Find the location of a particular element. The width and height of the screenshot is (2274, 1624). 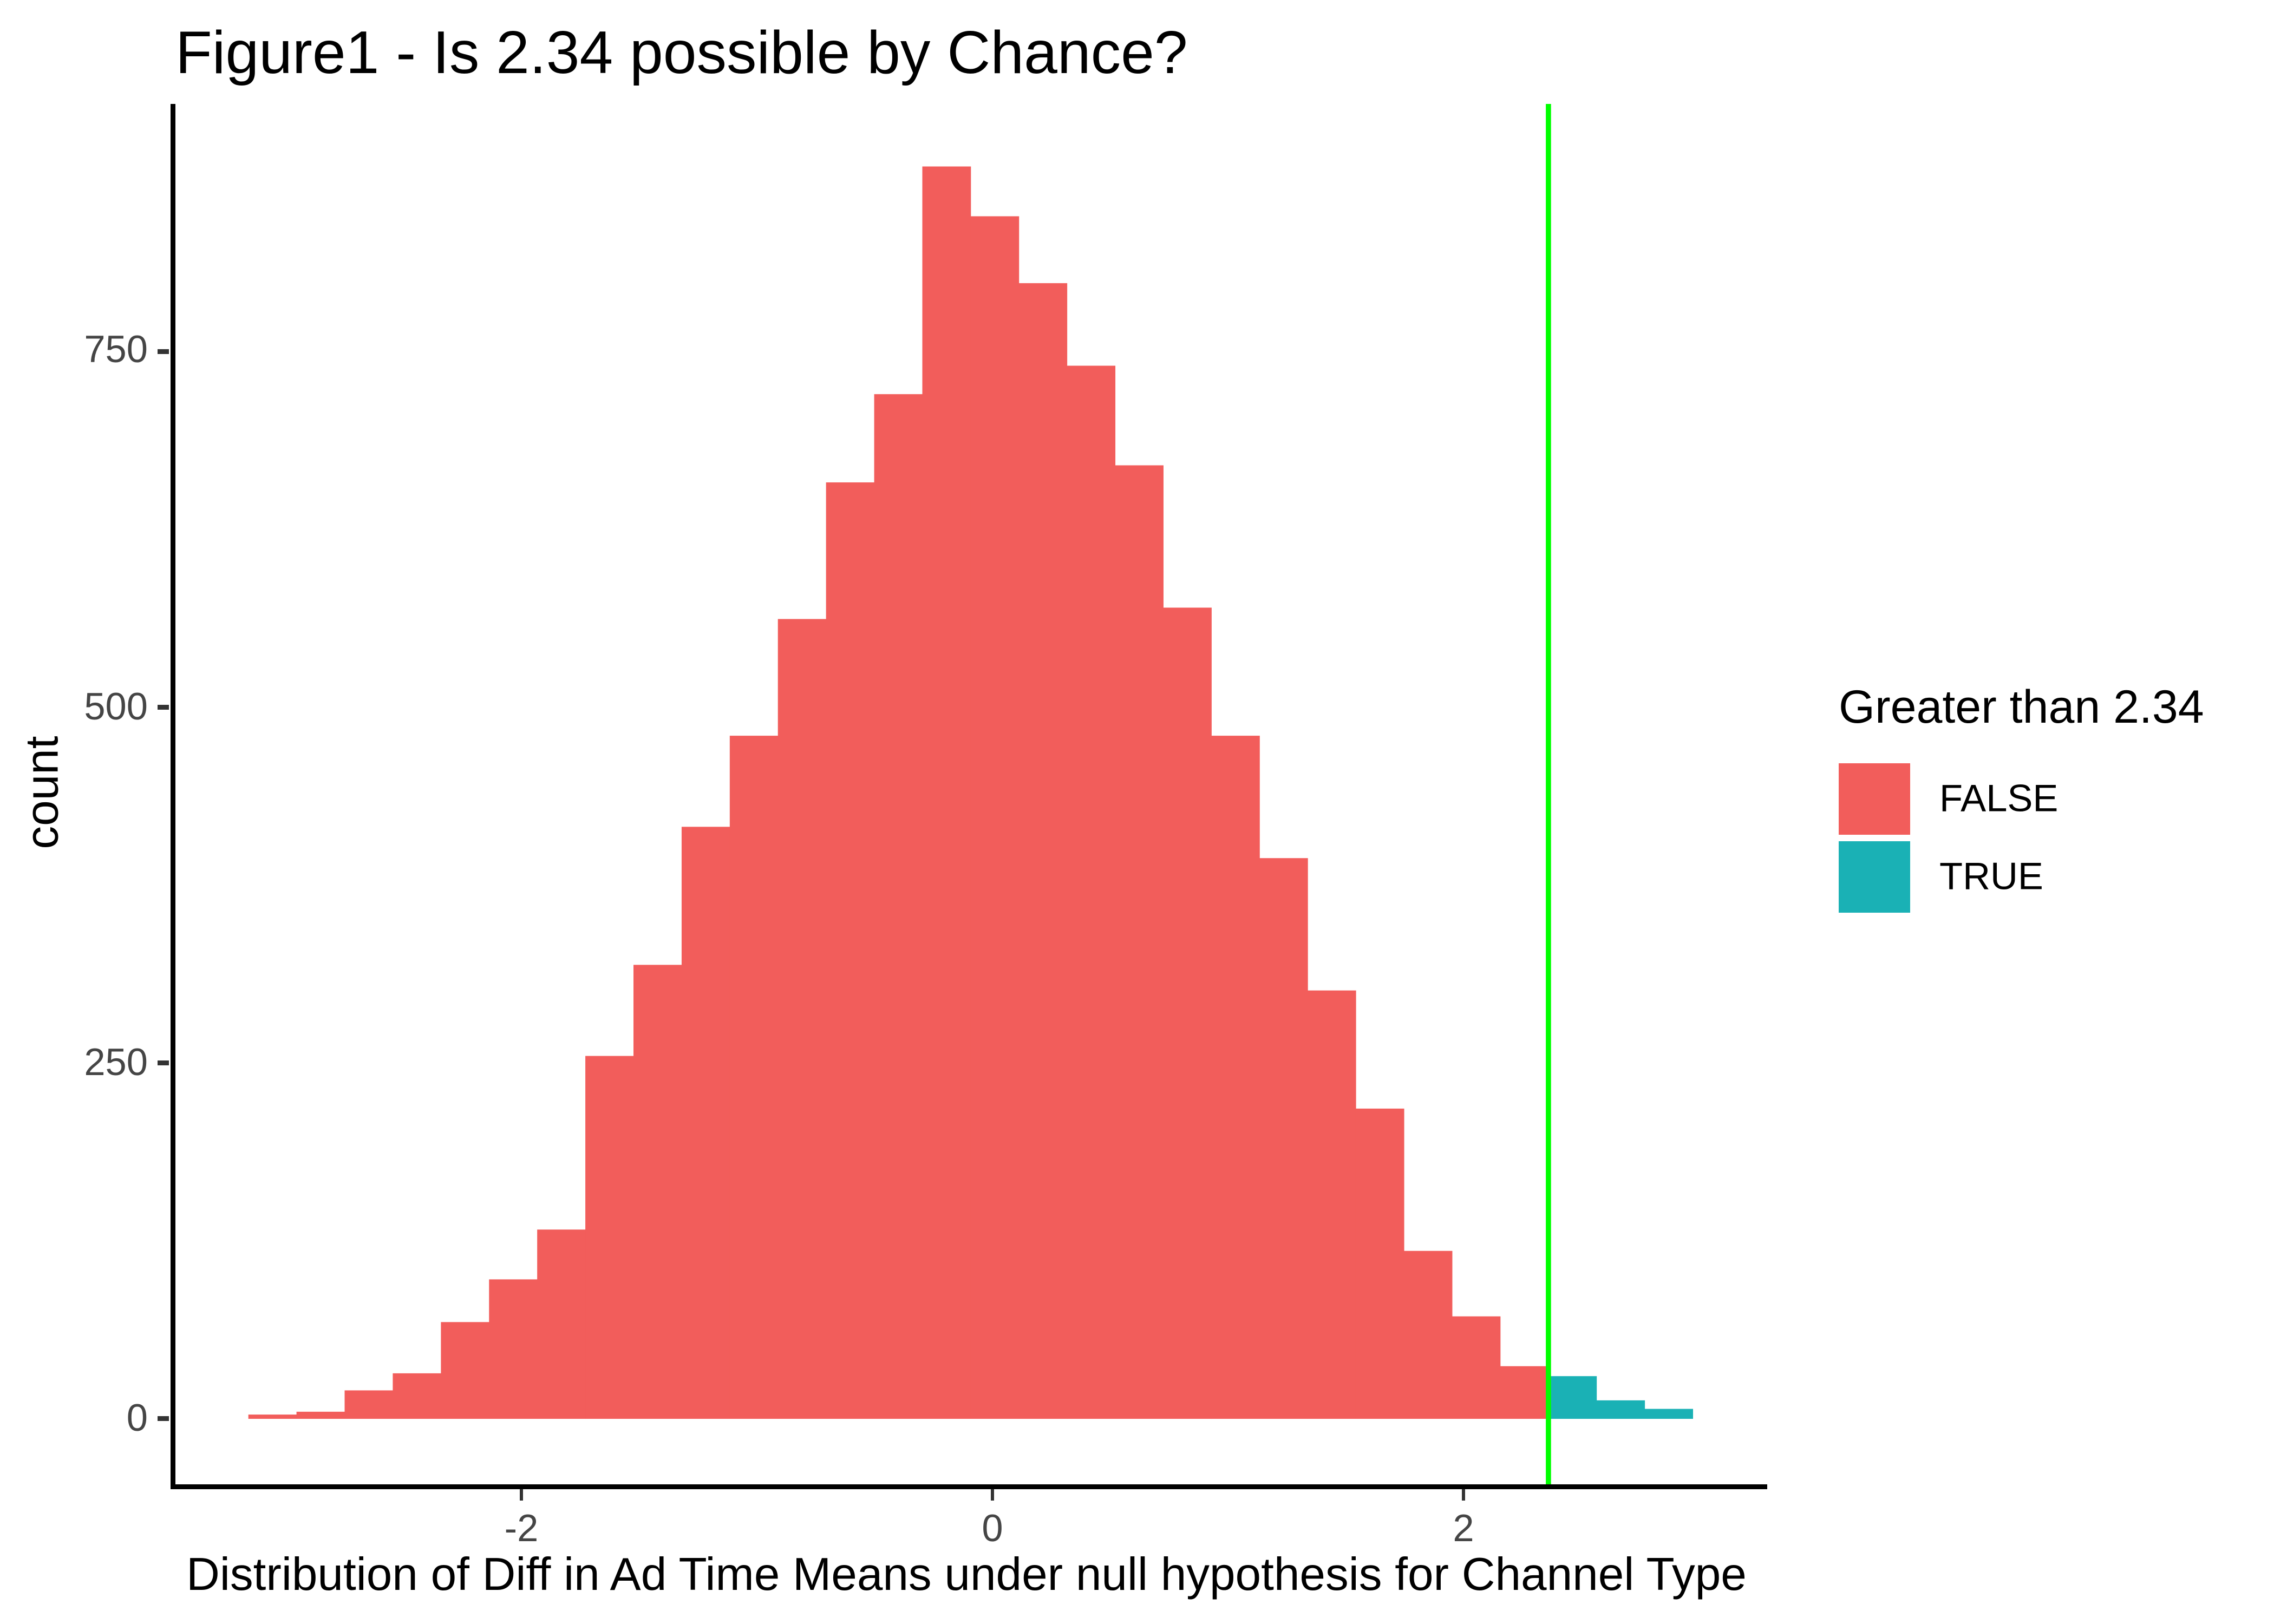

legend-label-false: FALSE is located at coordinates (1999, 798).